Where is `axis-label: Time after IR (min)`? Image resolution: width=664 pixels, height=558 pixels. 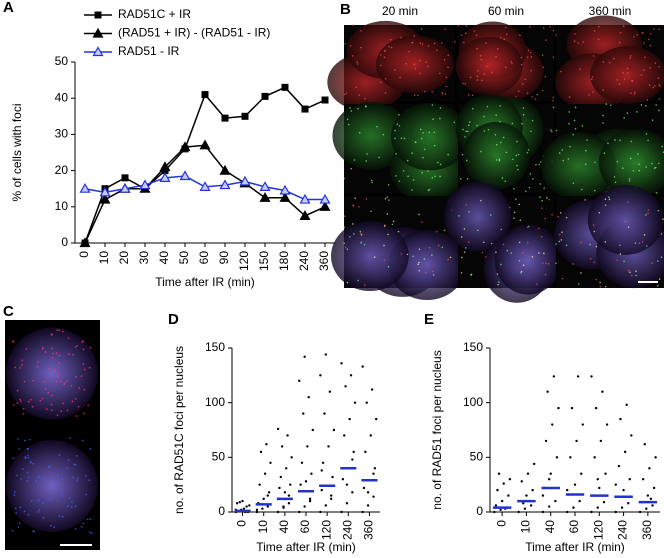
axis-label: Time after IR (min) is located at coordinates (306, 547).